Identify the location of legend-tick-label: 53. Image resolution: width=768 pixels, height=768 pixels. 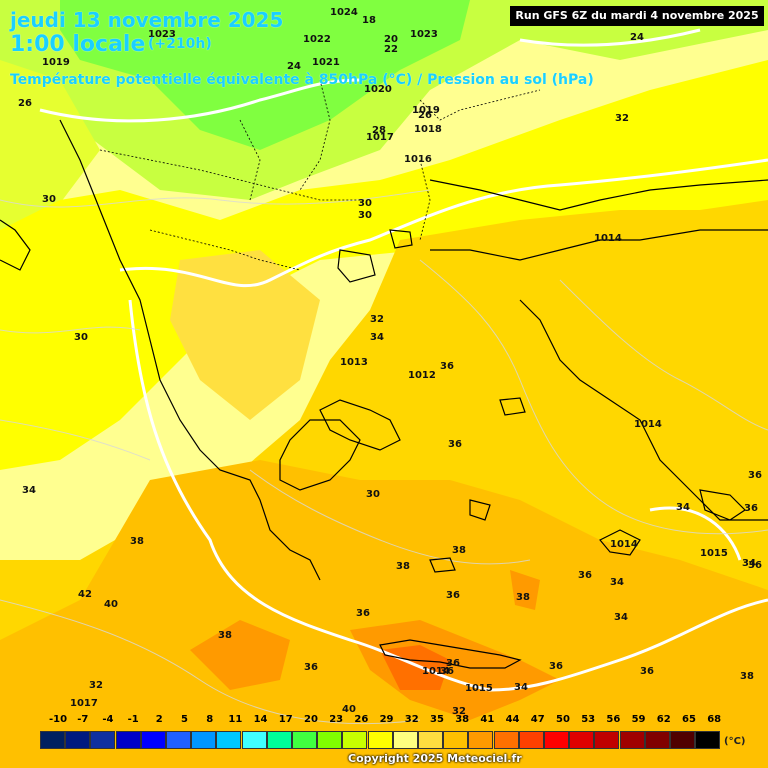
(588, 719).